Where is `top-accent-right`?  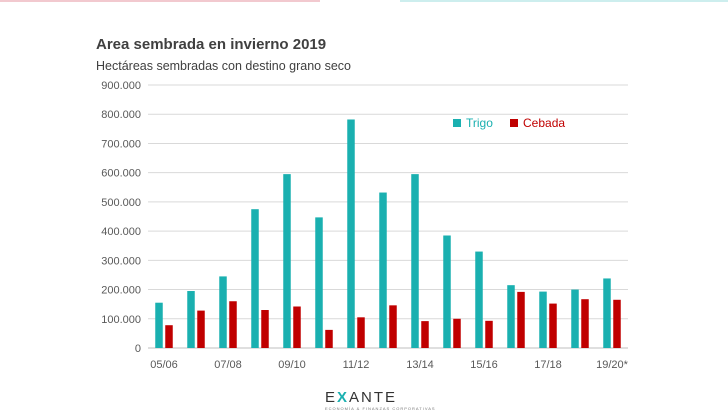 top-accent-right is located at coordinates (564, 1).